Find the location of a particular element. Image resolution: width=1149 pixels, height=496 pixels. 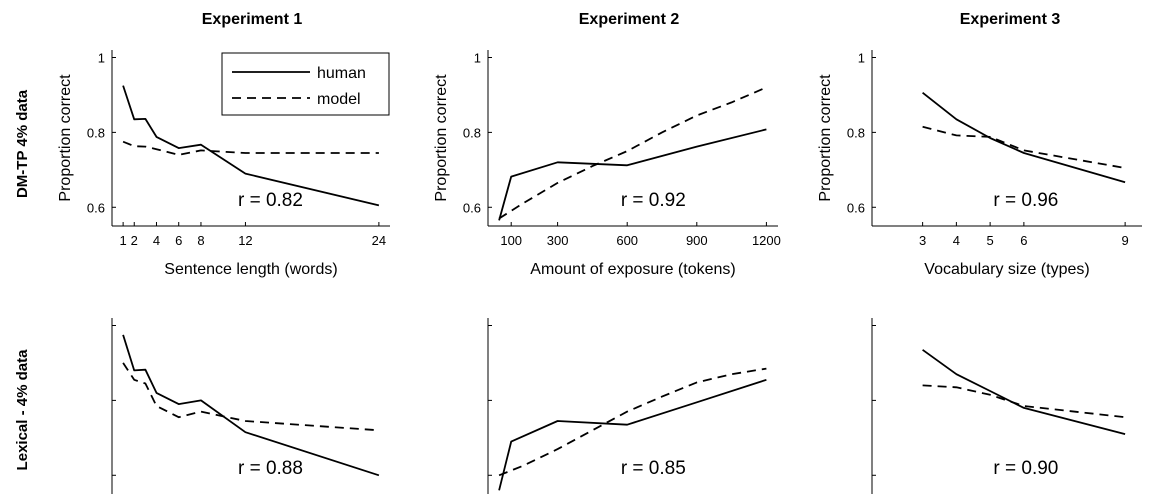

legend-box is located at coordinates (305, 84).